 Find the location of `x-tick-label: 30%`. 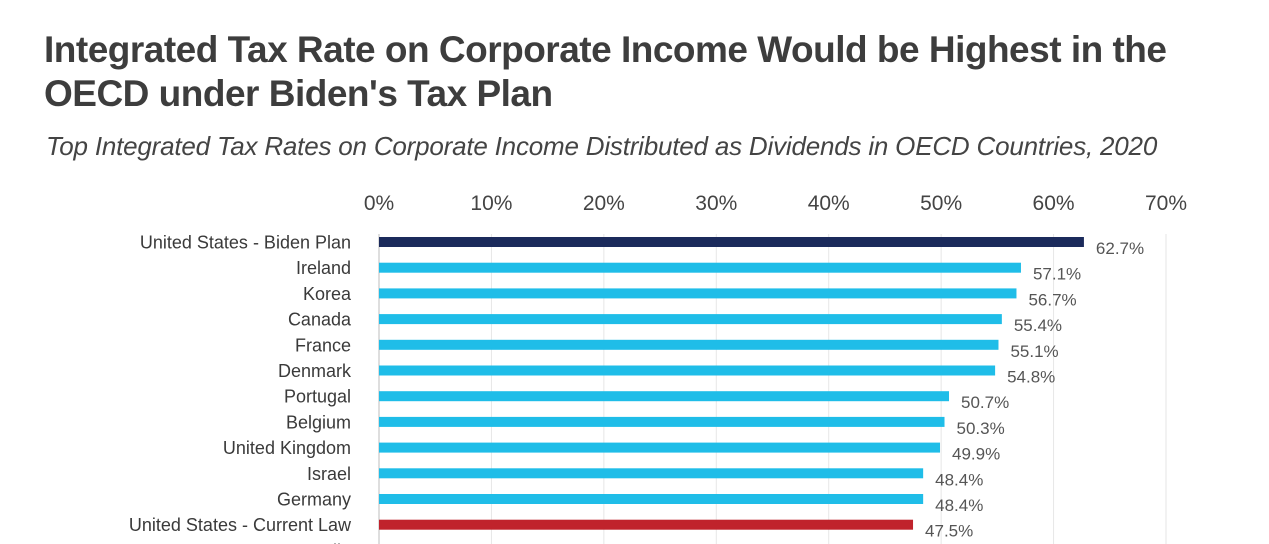

x-tick-label: 30% is located at coordinates (716, 203).